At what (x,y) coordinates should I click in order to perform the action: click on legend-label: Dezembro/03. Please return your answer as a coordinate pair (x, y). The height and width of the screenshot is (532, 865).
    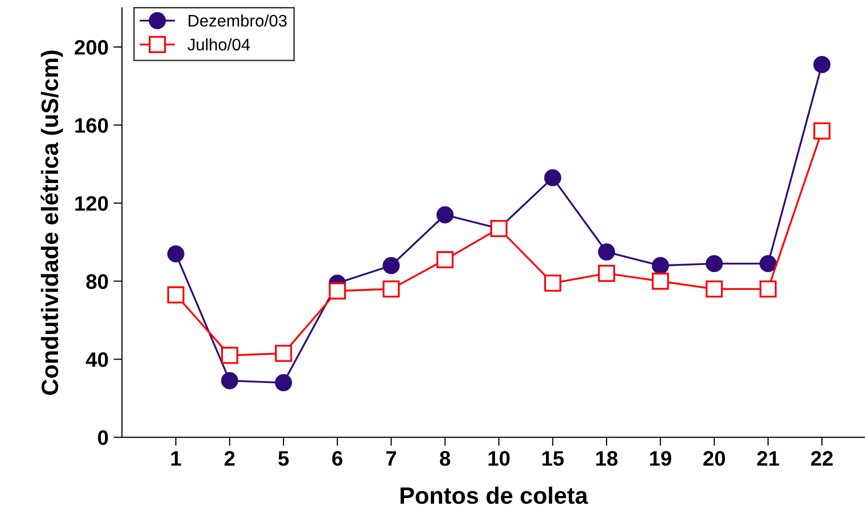
    Looking at the image, I should click on (237, 20).